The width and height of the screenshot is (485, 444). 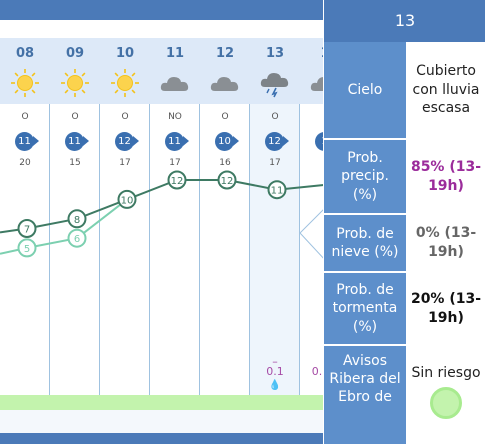 I want to click on popup-title: 13, so click(x=404, y=21).